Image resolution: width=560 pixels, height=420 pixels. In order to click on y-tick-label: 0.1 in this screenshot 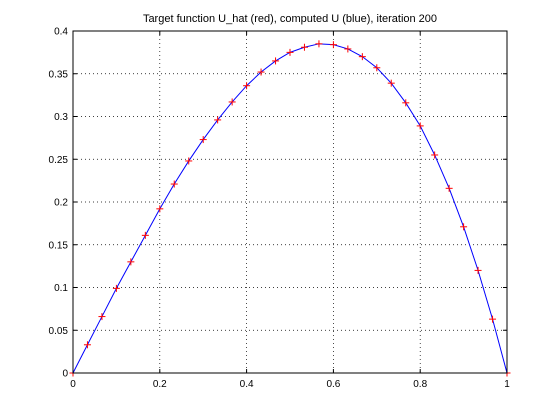, I will do `click(61, 288)`.